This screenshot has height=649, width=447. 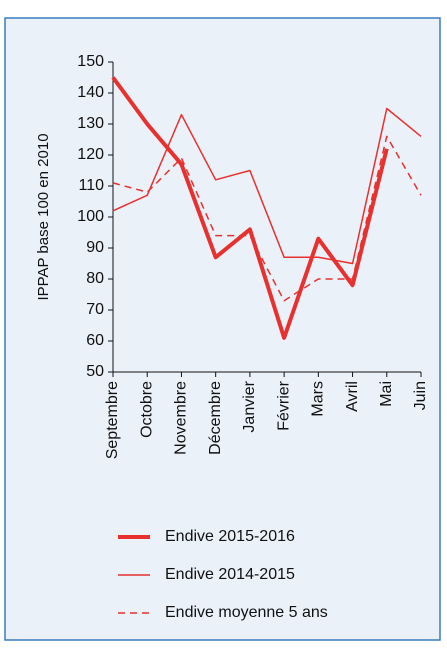 What do you see at coordinates (91, 185) in the screenshot?
I see `y-tick-label: 110` at bounding box center [91, 185].